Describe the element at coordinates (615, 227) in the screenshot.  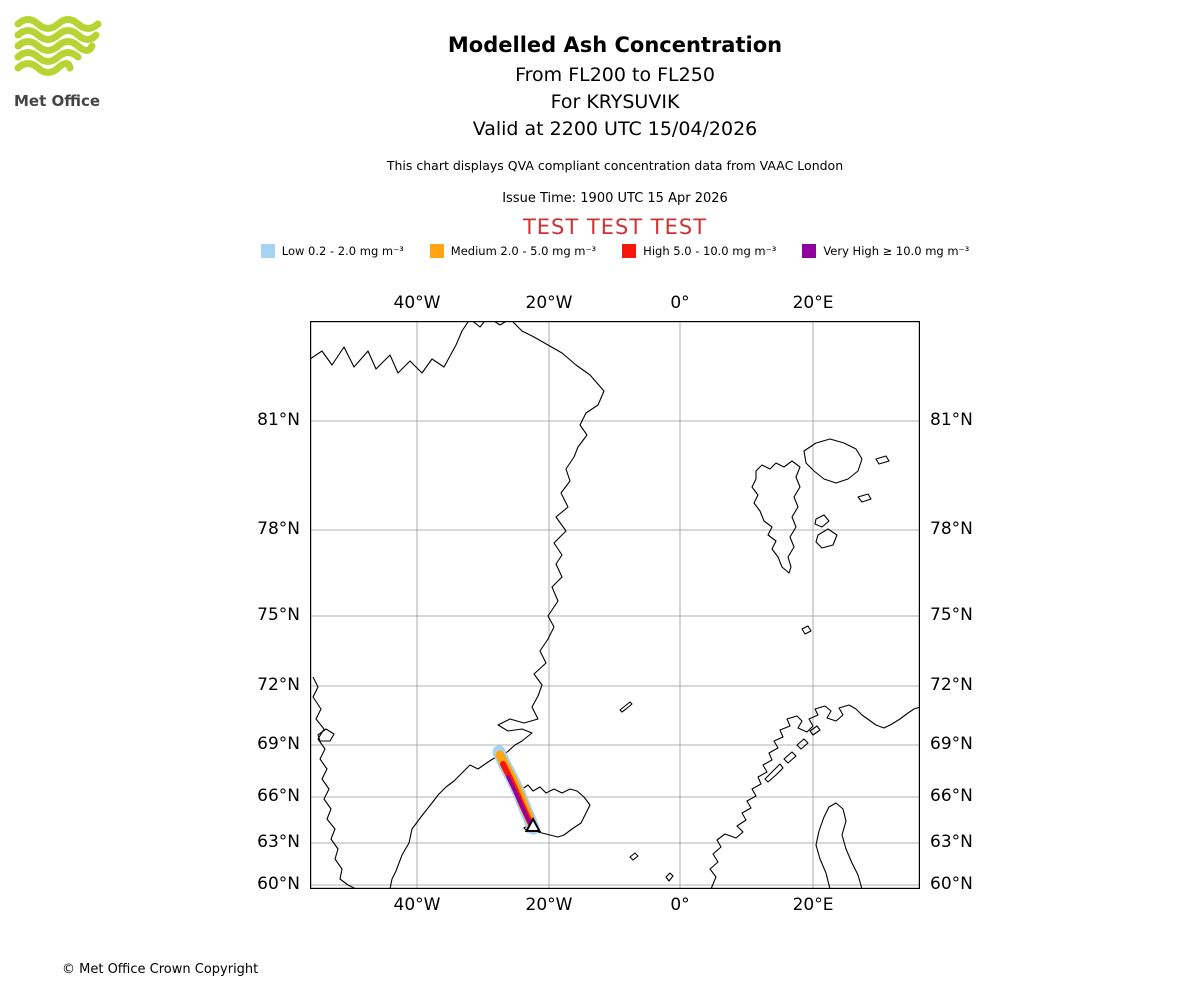
I see `test-banner: TEST TEST TEST` at that location.